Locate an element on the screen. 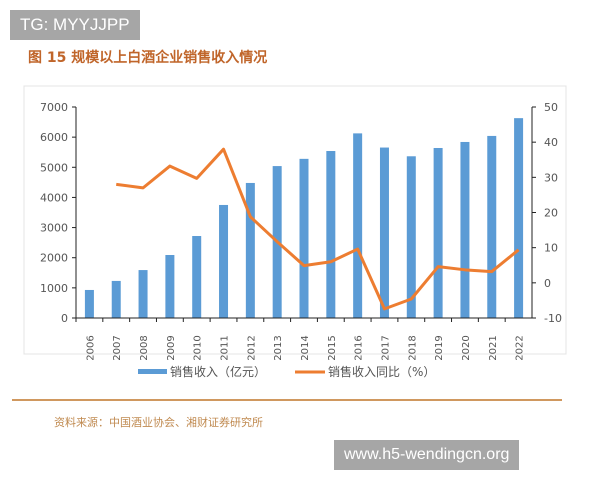 The width and height of the screenshot is (600, 480). x-tick-label: 2015 is located at coordinates (332, 347).